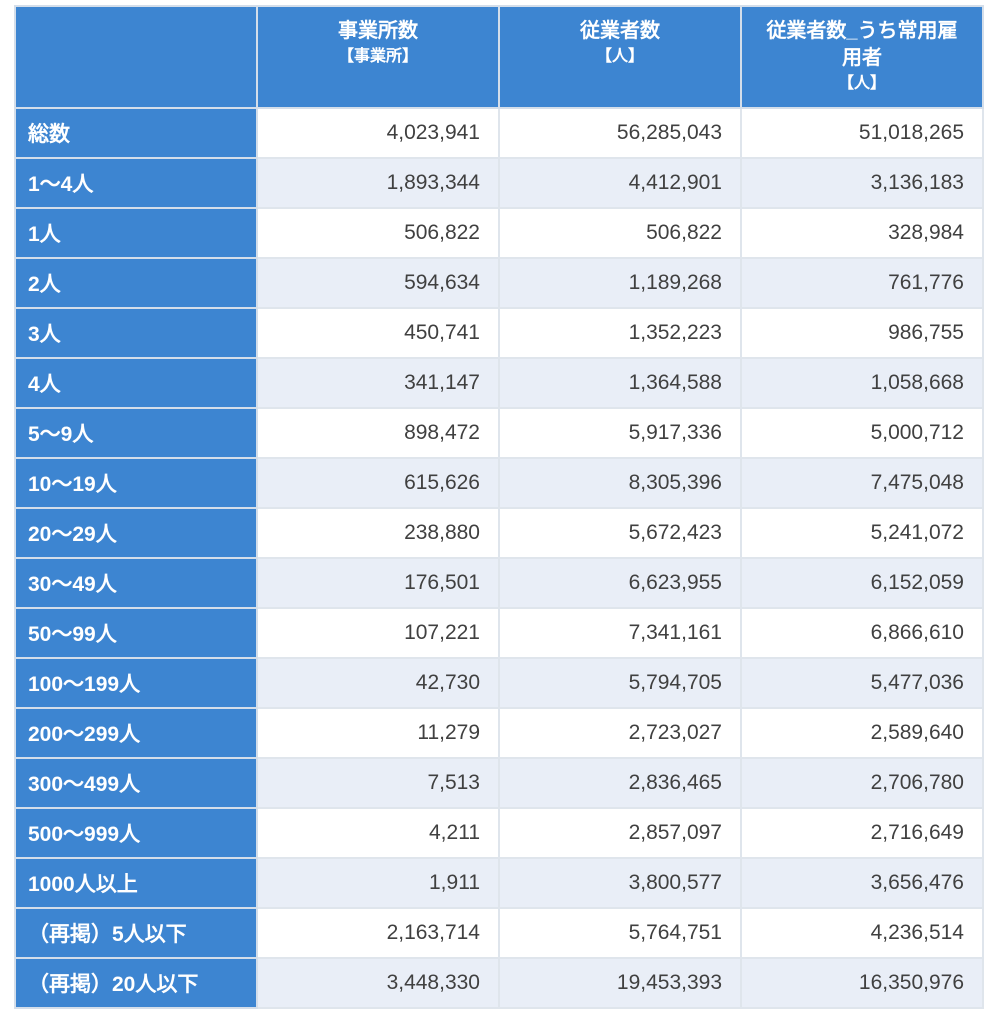 This screenshot has width=998, height=1024. What do you see at coordinates (378, 183) in the screenshot?
I see `cell-establishments: 1,893,344` at bounding box center [378, 183].